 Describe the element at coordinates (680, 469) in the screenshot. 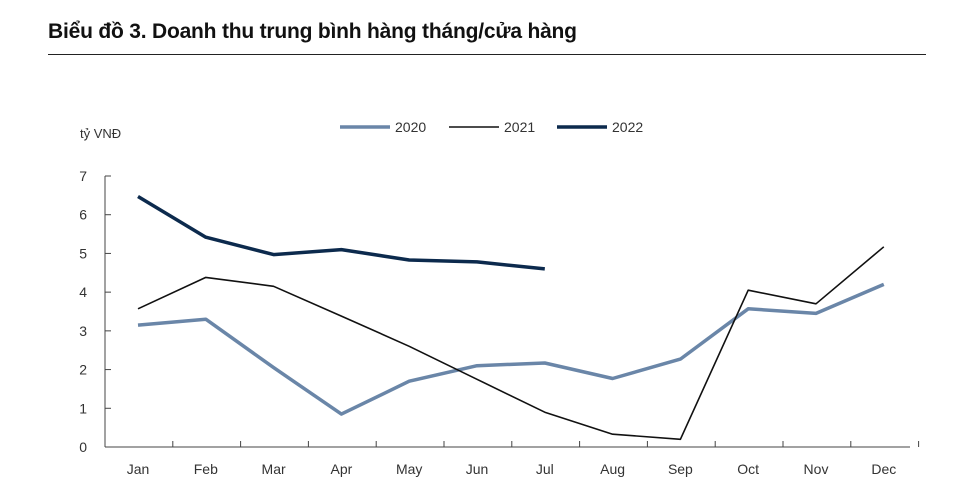

I see `x-tick-label: Sep` at that location.